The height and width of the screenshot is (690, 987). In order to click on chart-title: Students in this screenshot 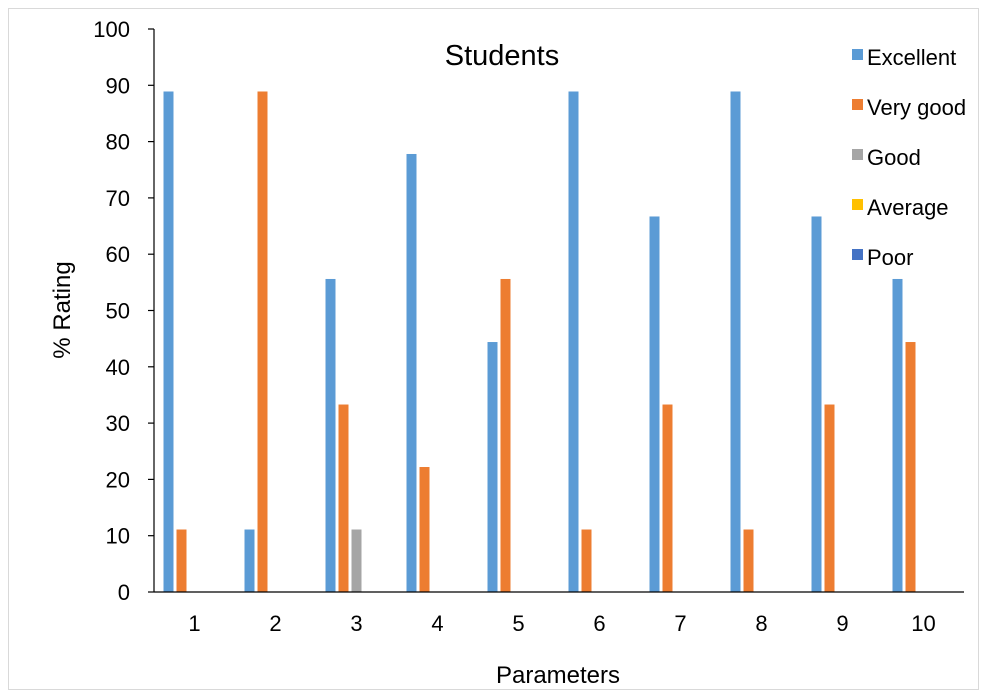, I will do `click(502, 56)`.